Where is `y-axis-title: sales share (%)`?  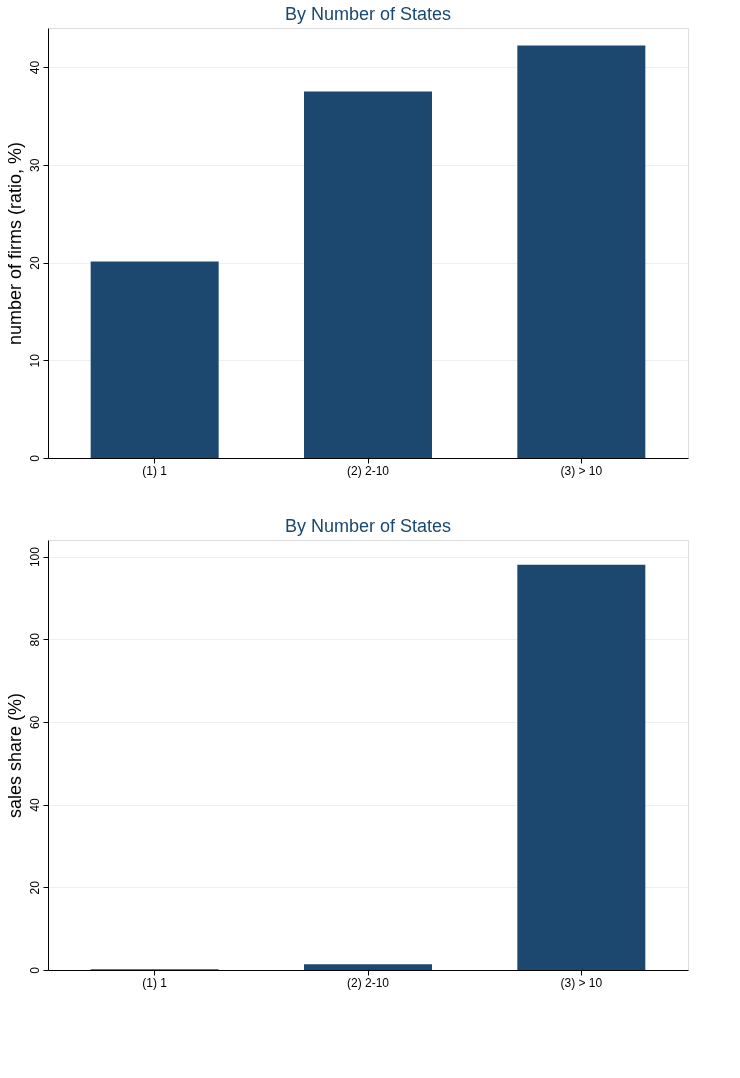 y-axis-title: sales share (%) is located at coordinates (14, 755).